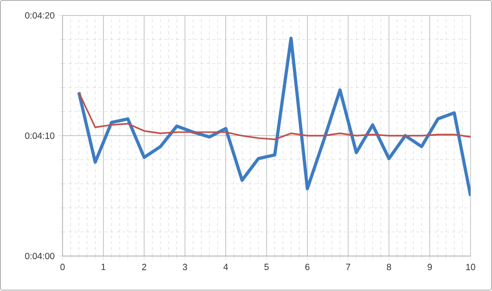 The height and width of the screenshot is (291, 492). What do you see at coordinates (266, 267) in the screenshot?
I see `x-tick-label: 5` at bounding box center [266, 267].